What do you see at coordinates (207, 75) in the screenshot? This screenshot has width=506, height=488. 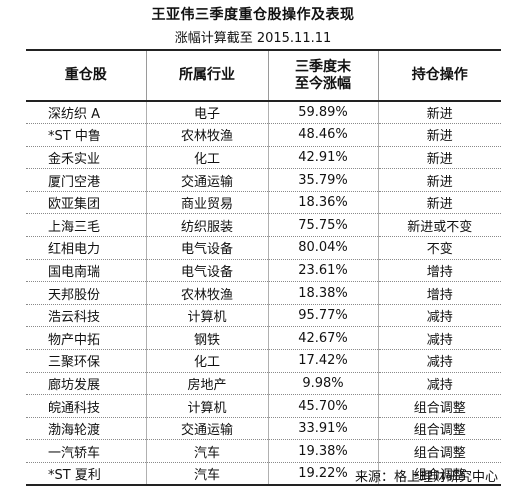 I see `header-industry: 所属行业` at bounding box center [207, 75].